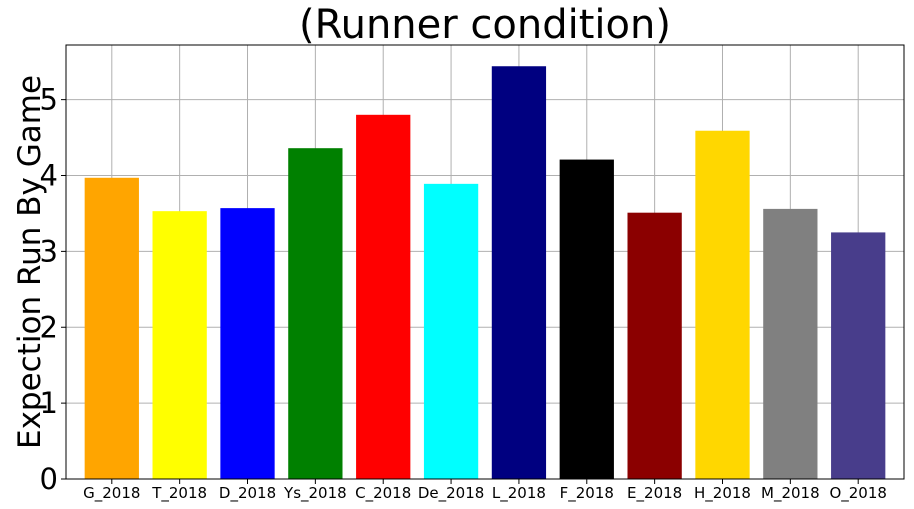 The width and height of the screenshot is (914, 509). What do you see at coordinates (722, 493) in the screenshot?
I see `x-tick-label: H_2018` at bounding box center [722, 493].